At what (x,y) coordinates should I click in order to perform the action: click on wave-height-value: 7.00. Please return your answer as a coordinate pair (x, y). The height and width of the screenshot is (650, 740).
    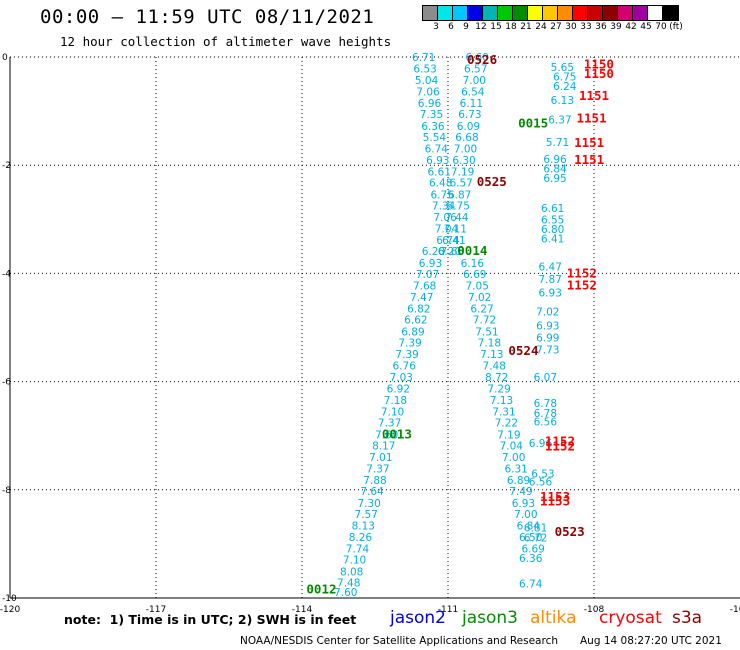
    Looking at the image, I should click on (513, 458).